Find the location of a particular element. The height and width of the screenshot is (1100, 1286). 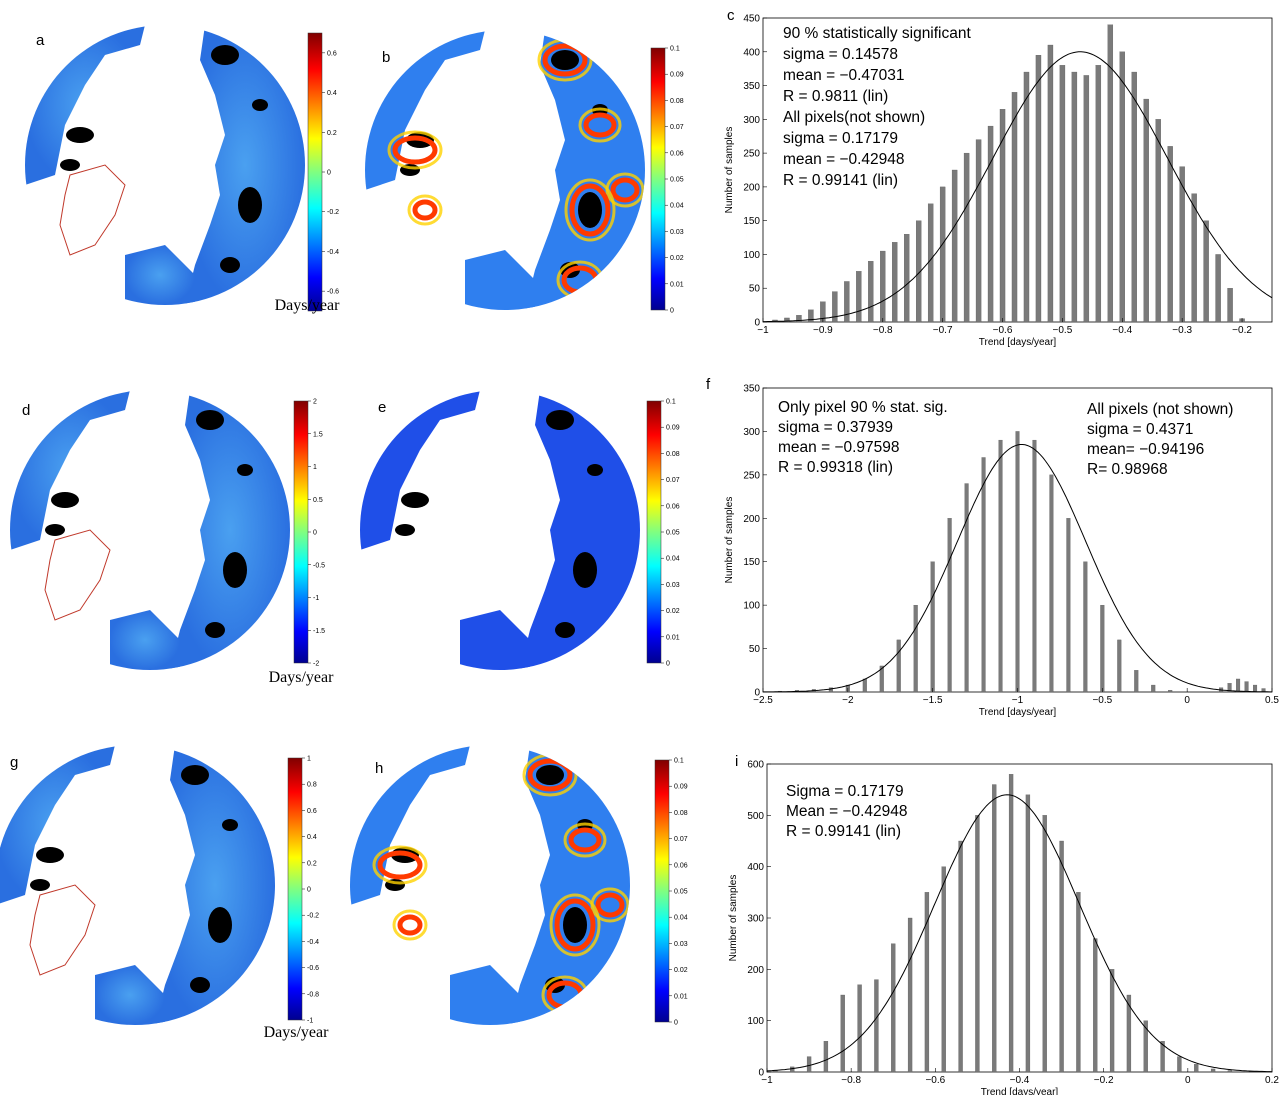

y-tick-label: 500 is located at coordinates (755, 816).